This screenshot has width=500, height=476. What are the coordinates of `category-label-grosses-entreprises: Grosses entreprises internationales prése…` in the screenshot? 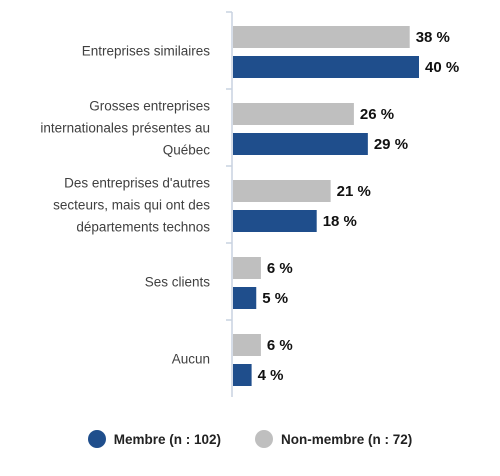 It's located at (125, 128).